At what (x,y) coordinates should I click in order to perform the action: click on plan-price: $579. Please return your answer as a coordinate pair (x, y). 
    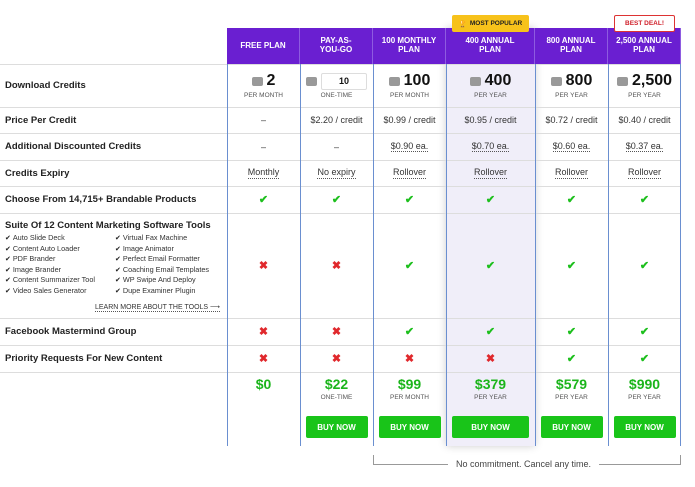
    Looking at the image, I should click on (571, 384).